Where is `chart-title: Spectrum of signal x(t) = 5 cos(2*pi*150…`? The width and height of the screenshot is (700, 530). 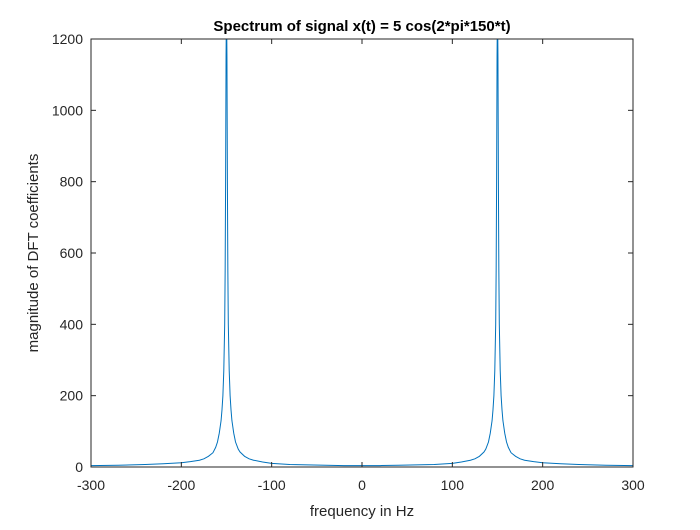 chart-title: Spectrum of signal x(t) = 5 cos(2*pi*150… is located at coordinates (361, 26).